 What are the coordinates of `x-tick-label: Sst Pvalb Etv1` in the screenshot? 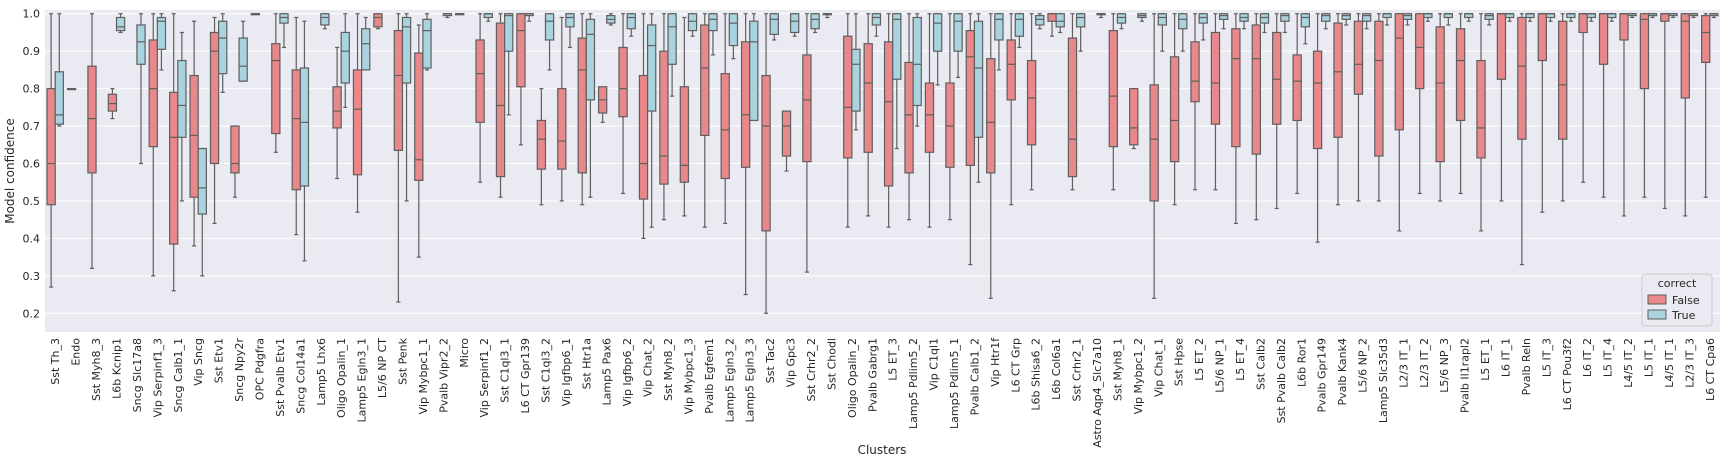 It's located at (280, 377).